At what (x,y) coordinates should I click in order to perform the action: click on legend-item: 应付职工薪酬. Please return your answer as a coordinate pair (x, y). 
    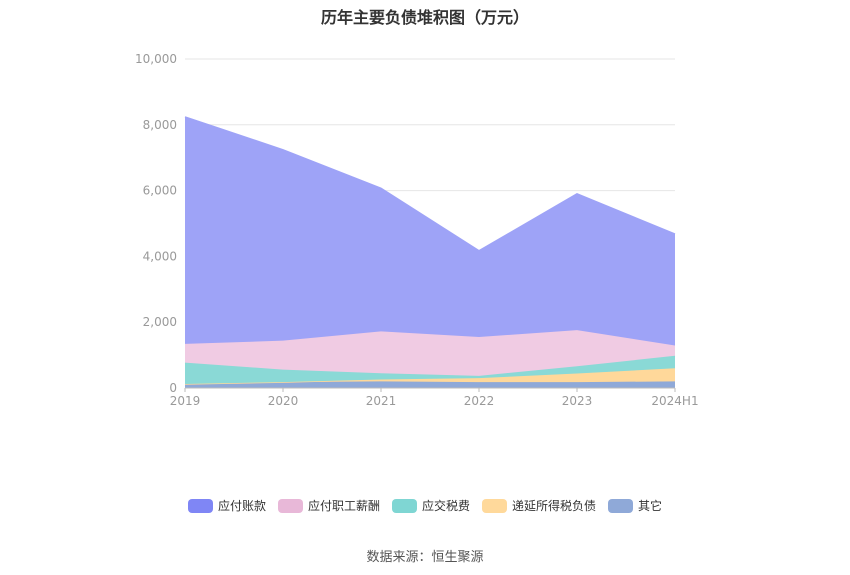
    Looking at the image, I should click on (328, 505).